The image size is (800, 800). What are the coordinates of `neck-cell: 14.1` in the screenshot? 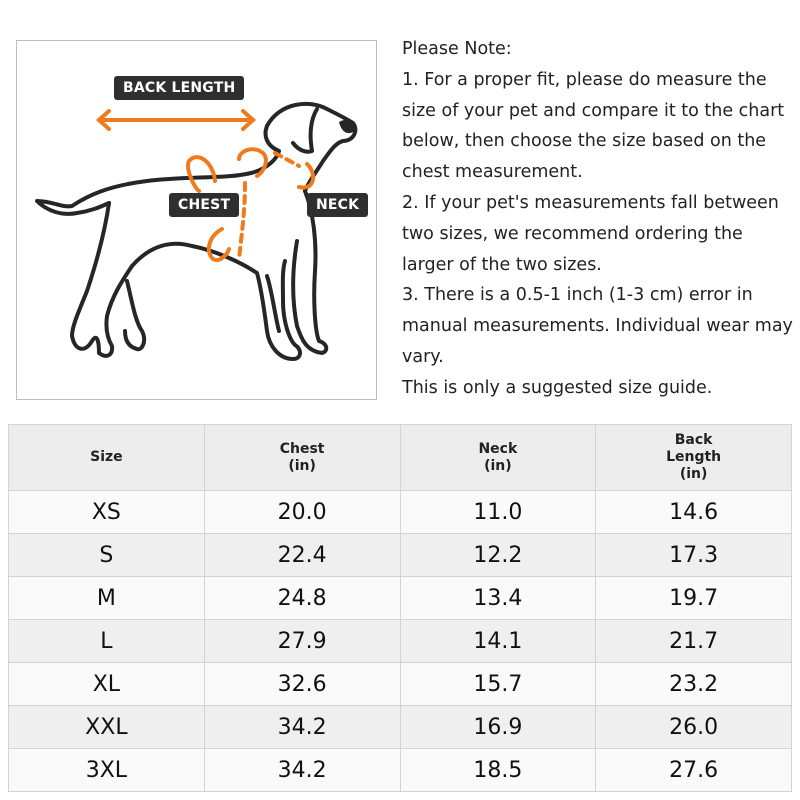 It's located at (498, 641).